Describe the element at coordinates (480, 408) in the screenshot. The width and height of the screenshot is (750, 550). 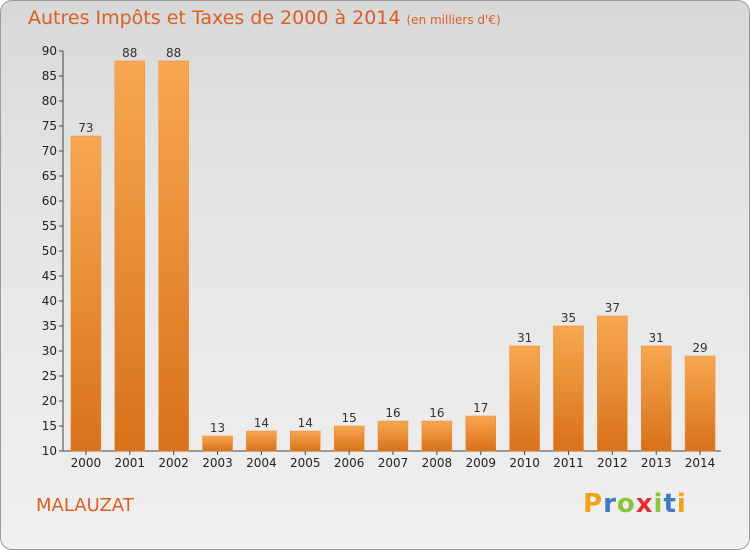
I see `value-label-2009: 17` at that location.